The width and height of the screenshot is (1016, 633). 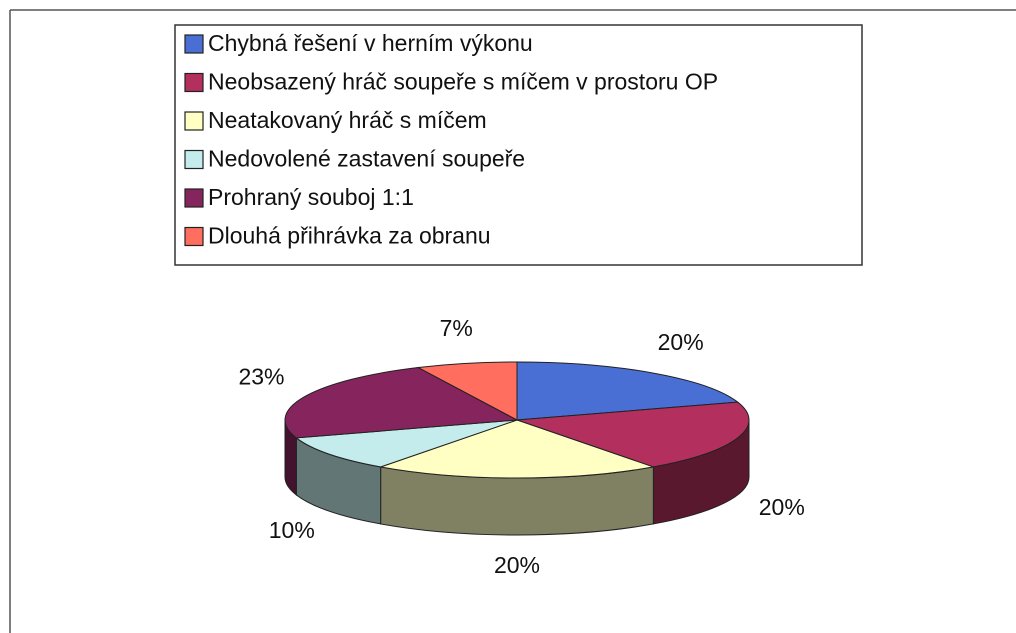 What do you see at coordinates (347, 120) in the screenshot?
I see `legend-label: Neatakovaný hráč s míčem` at bounding box center [347, 120].